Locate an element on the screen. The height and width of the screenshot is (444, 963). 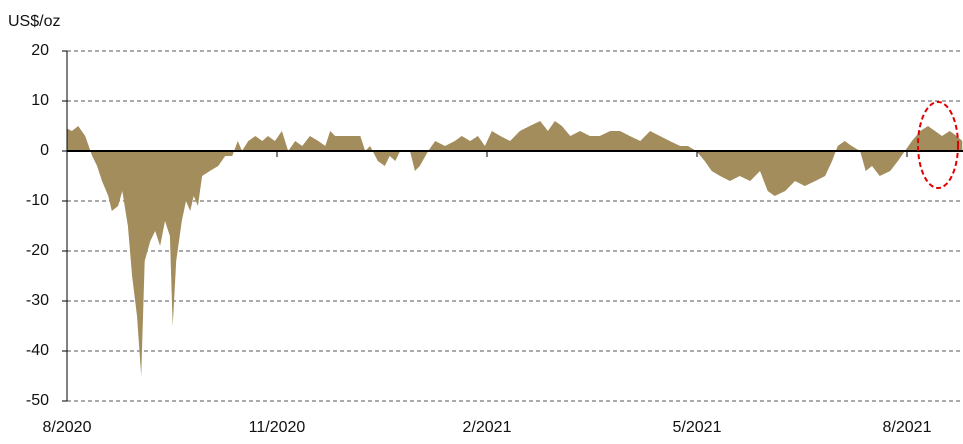
x-tick-label: 8/2021 is located at coordinates (907, 427).